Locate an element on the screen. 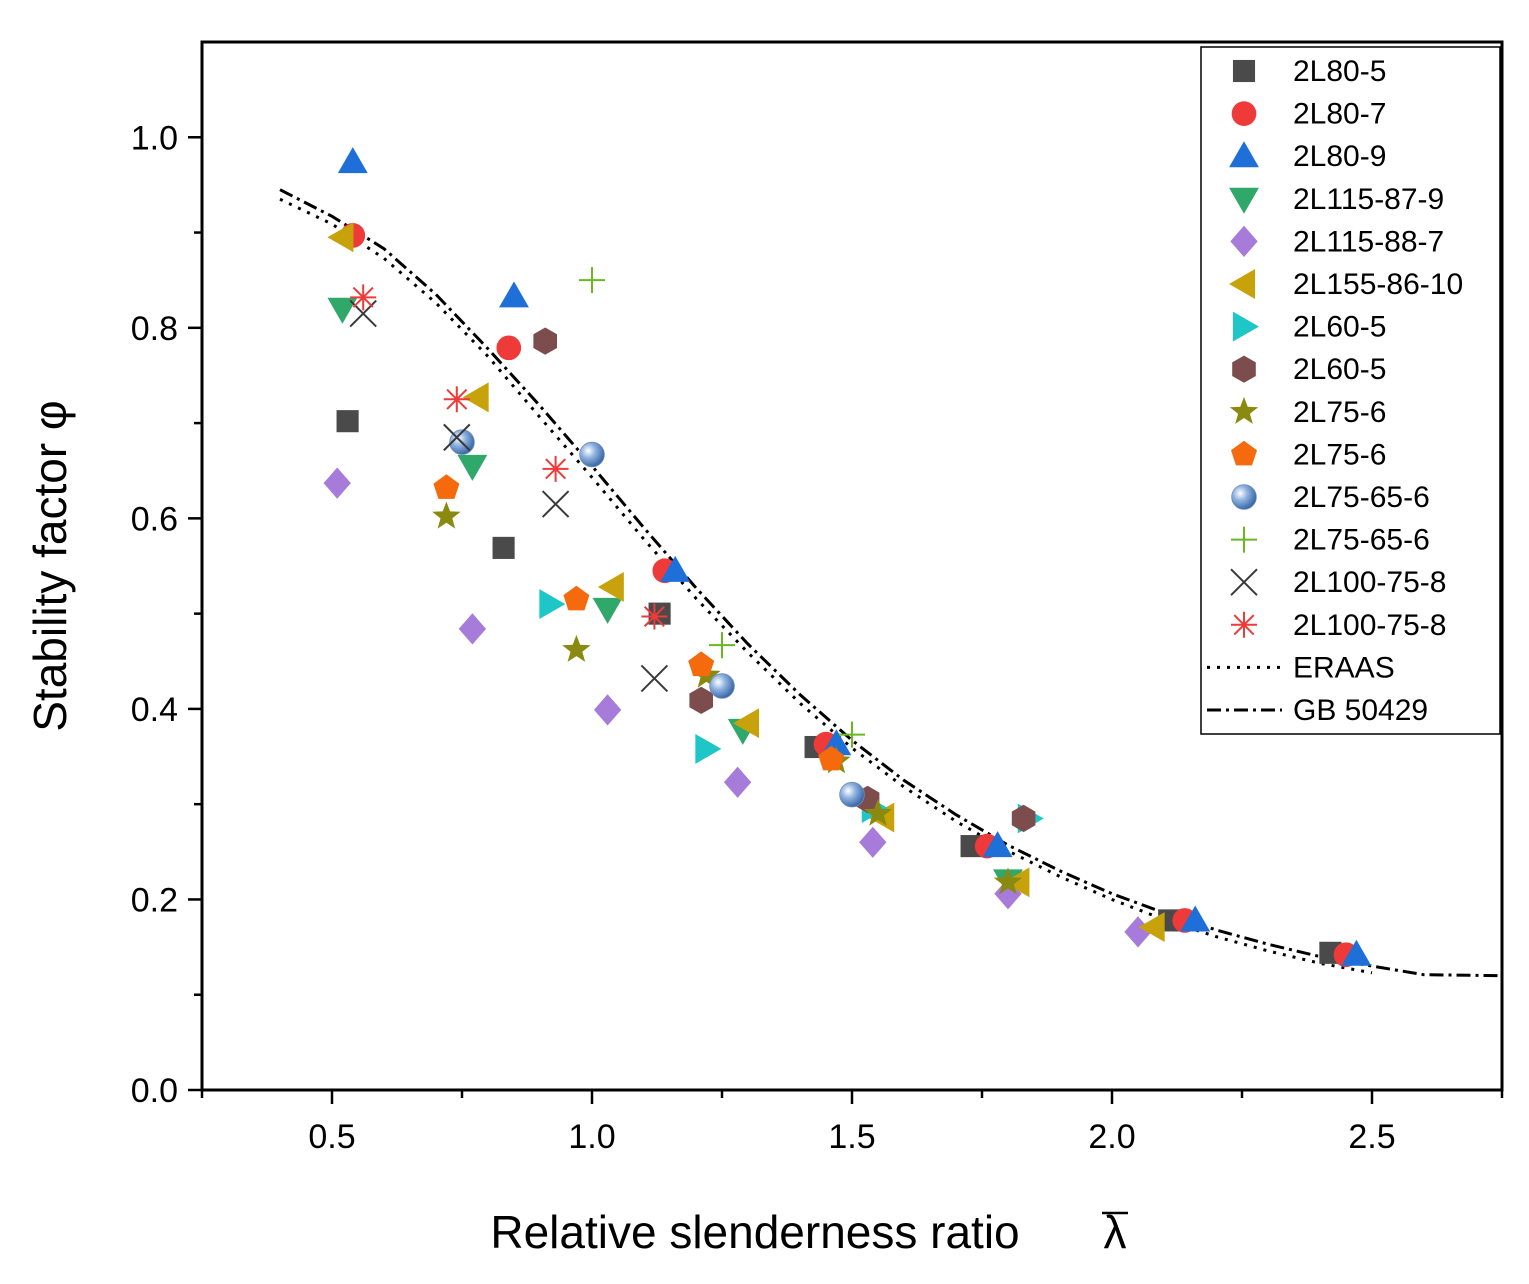  legend-item: 2L80-7 is located at coordinates (1308, 114).